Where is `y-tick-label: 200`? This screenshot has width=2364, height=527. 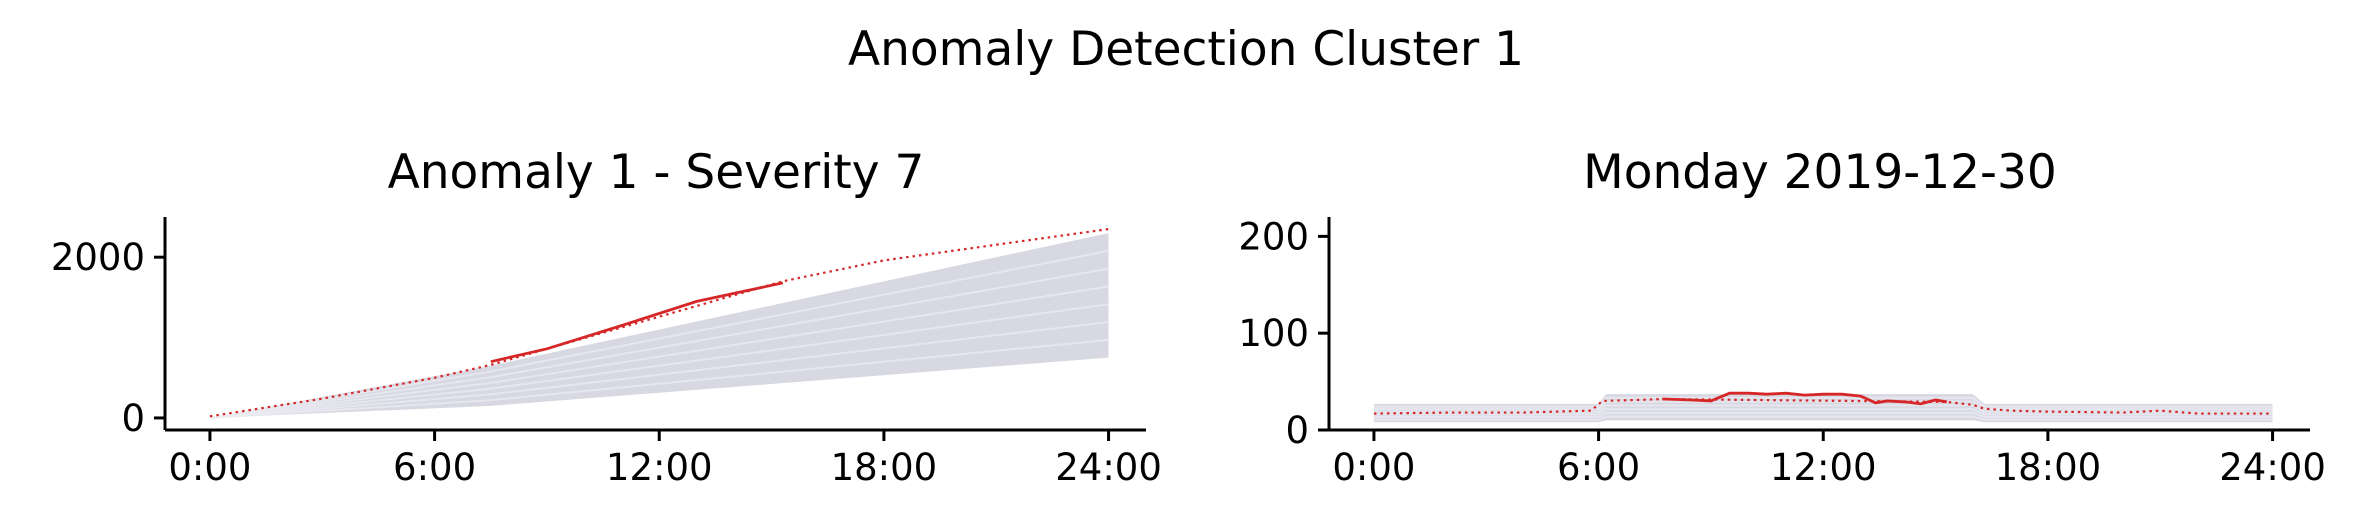 y-tick-label: 200 is located at coordinates (1273, 236).